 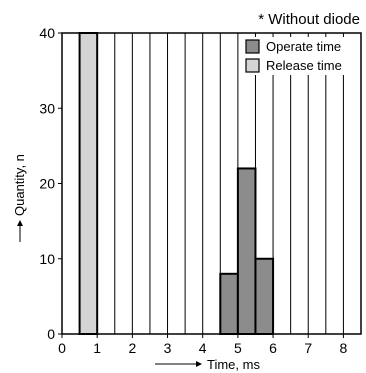 What do you see at coordinates (168, 348) in the screenshot?
I see `x-tick-label: 3` at bounding box center [168, 348].